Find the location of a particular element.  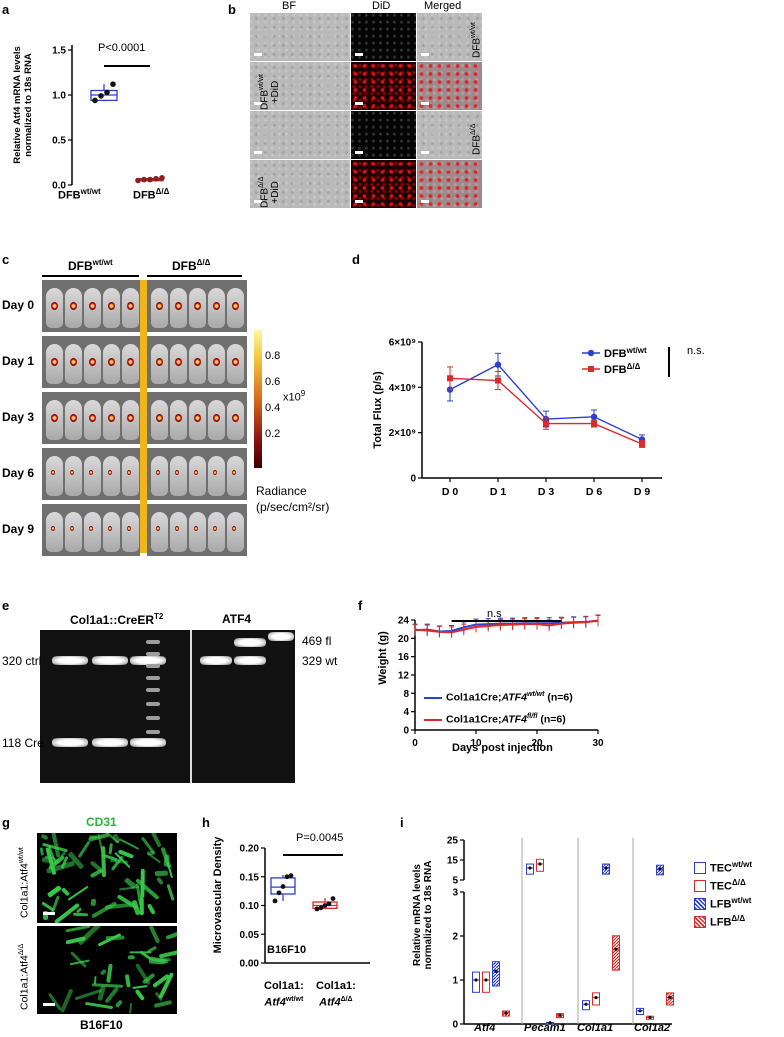

panel-c-radiance-unit: (p/sec/cm²/sr) is located at coordinates (293, 507).